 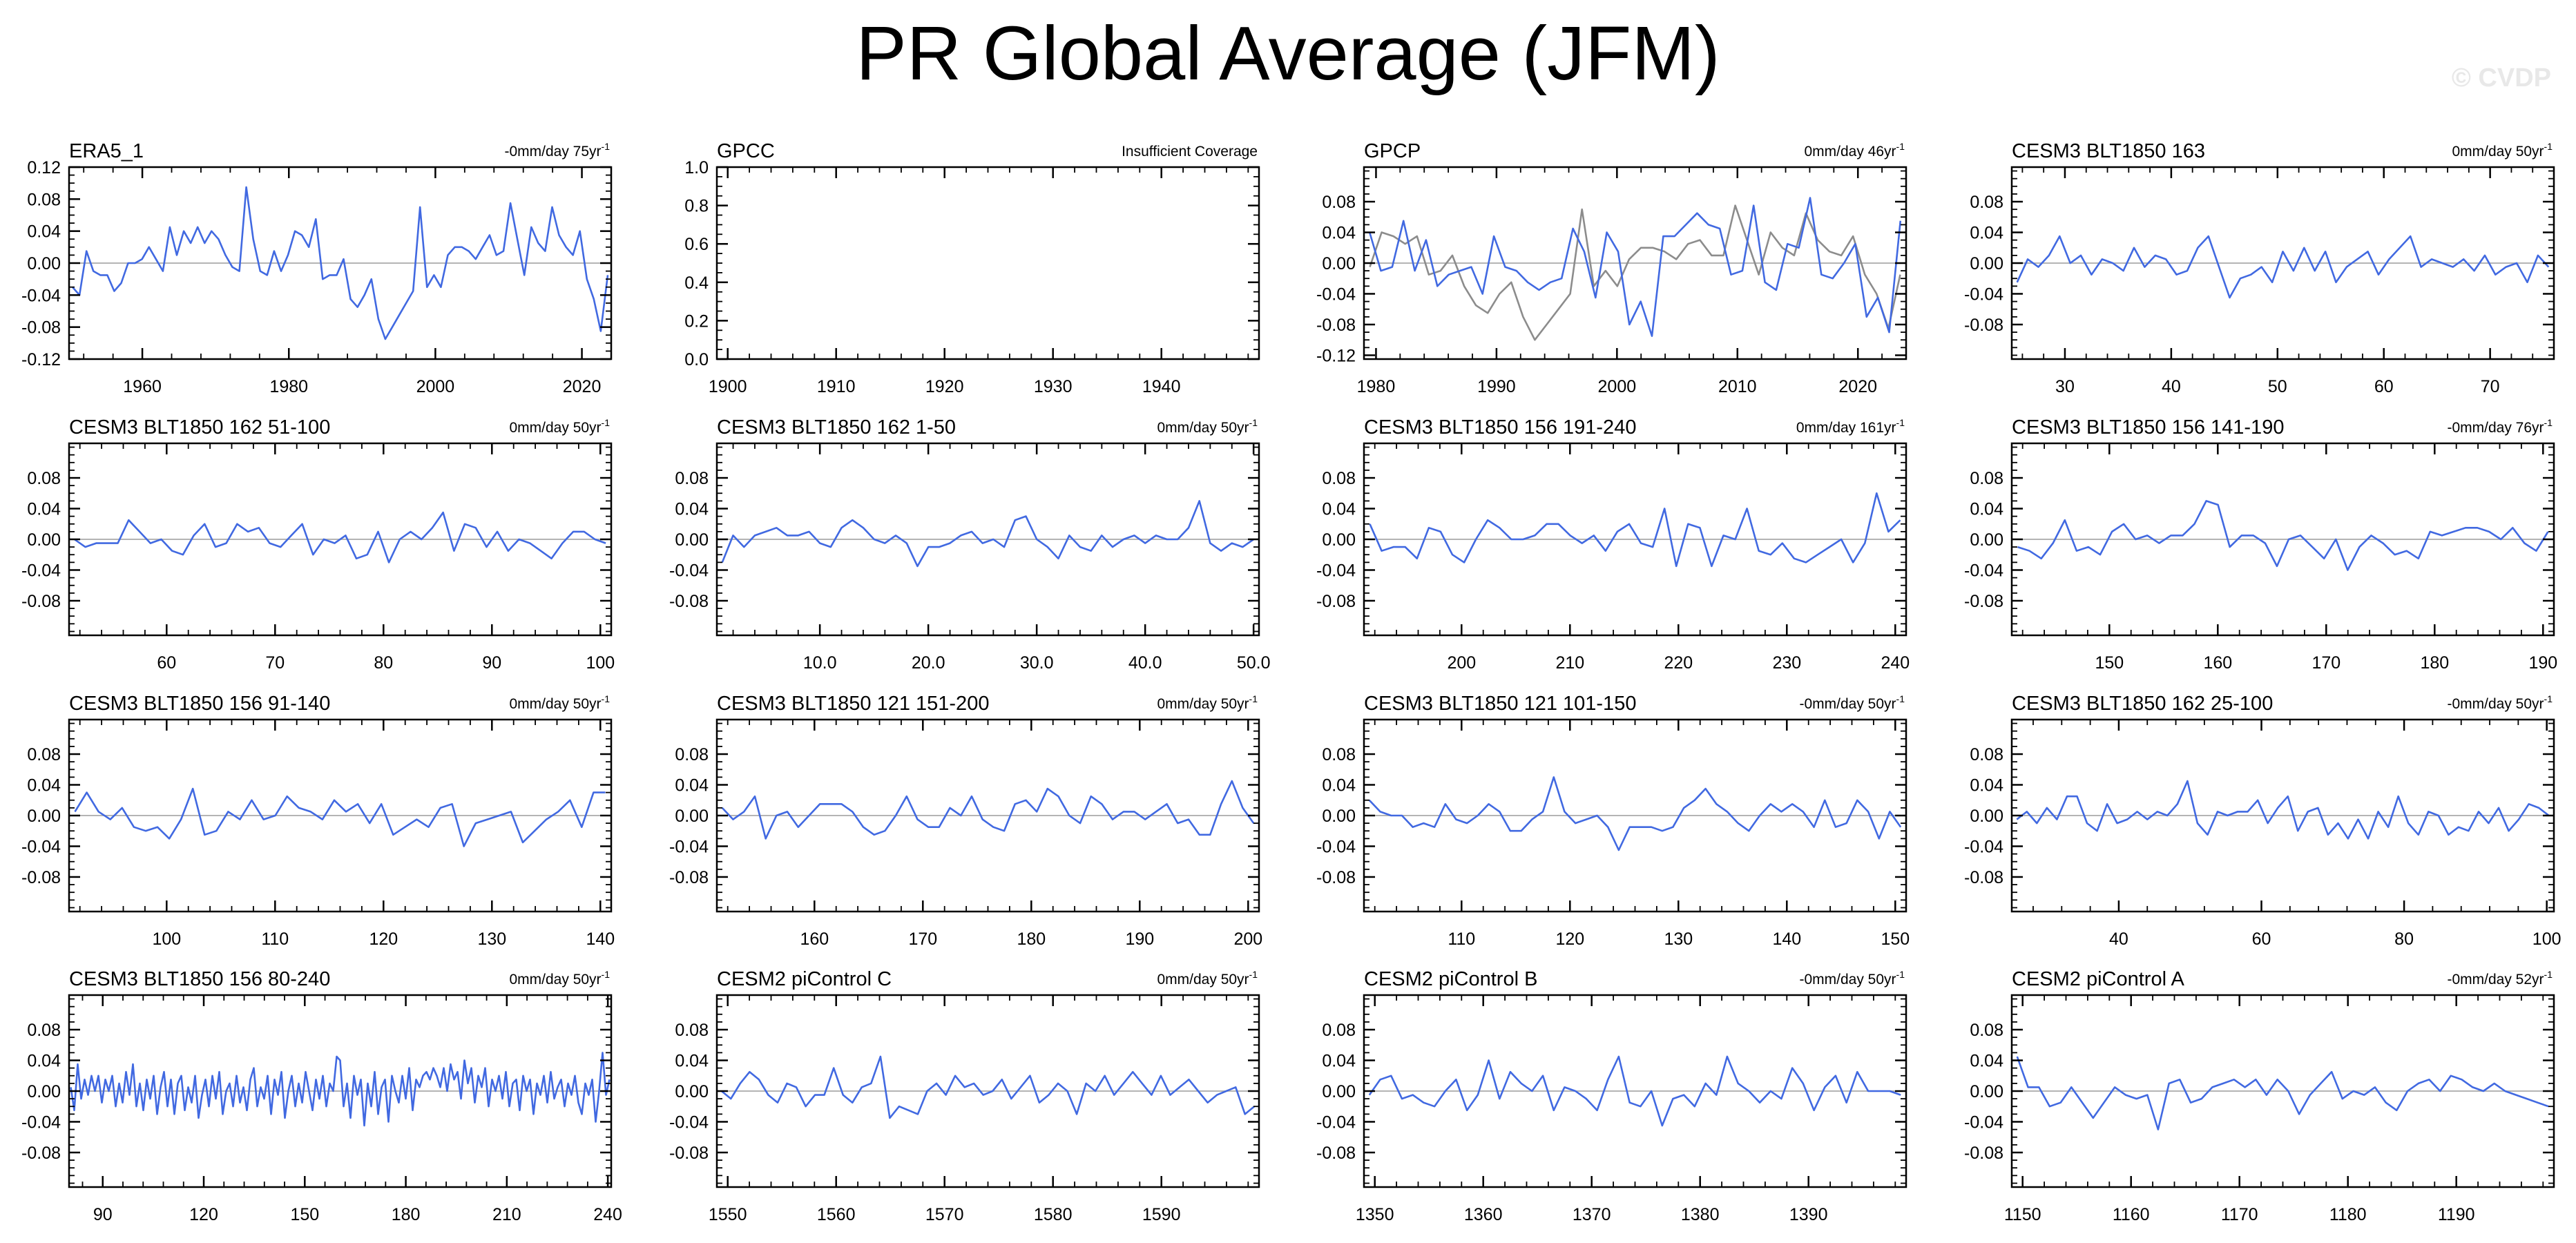 I want to click on x-tick-label: 1980, so click(x=1376, y=387).